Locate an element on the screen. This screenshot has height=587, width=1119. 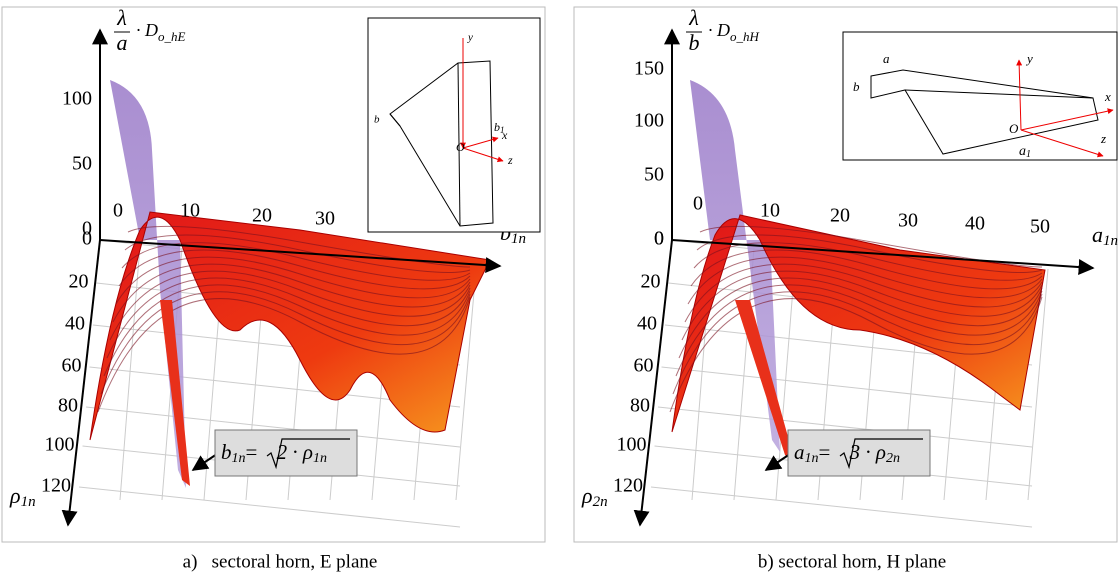
z-label-denominator: b is located at coordinates (694, 42).